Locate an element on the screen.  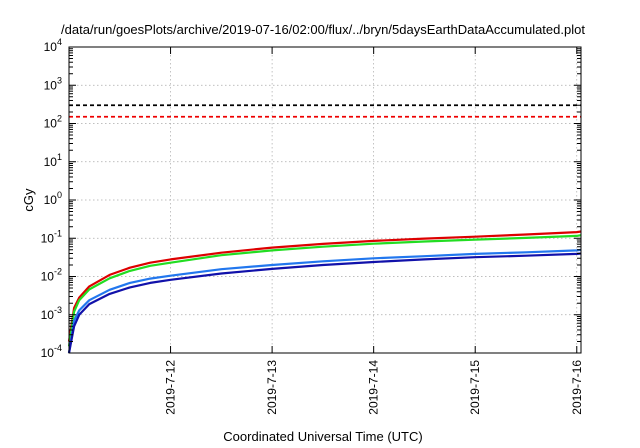
y-tick-exponent: -1 is located at coordinates (58, 233).